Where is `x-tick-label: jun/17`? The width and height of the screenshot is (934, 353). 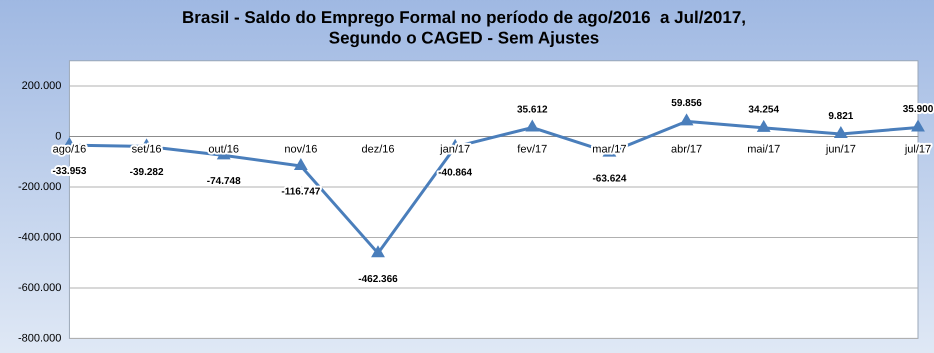
x-tick-label: jun/17 is located at coordinates (840, 150).